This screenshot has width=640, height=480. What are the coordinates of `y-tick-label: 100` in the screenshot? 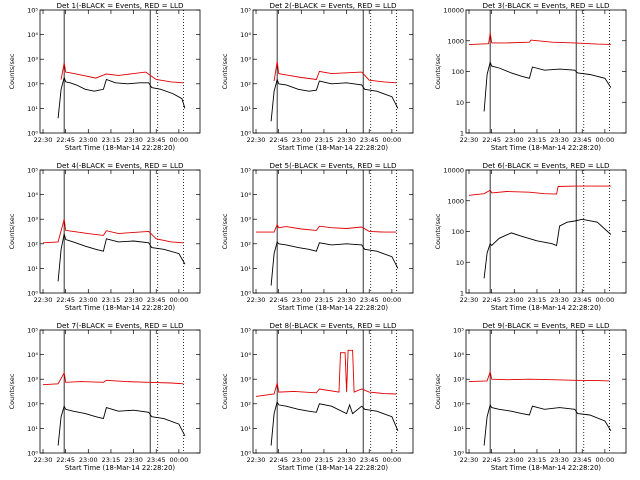 It's located at (458, 232).